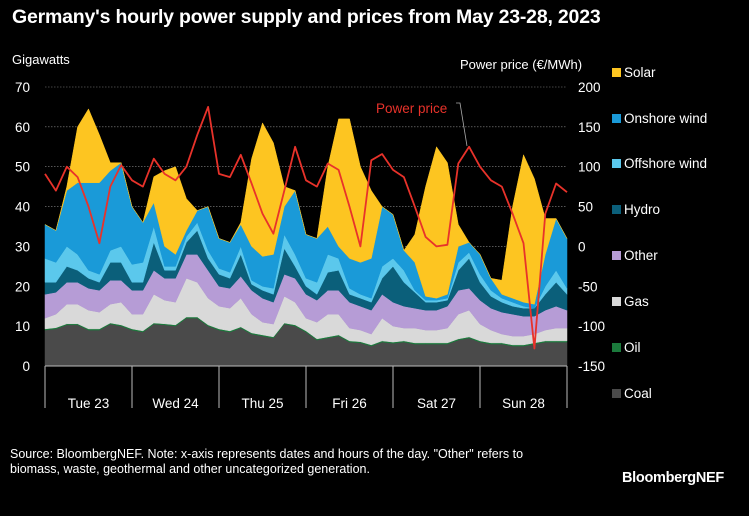 The width and height of the screenshot is (749, 516). I want to click on legend-item-other: Other, so click(635, 255).